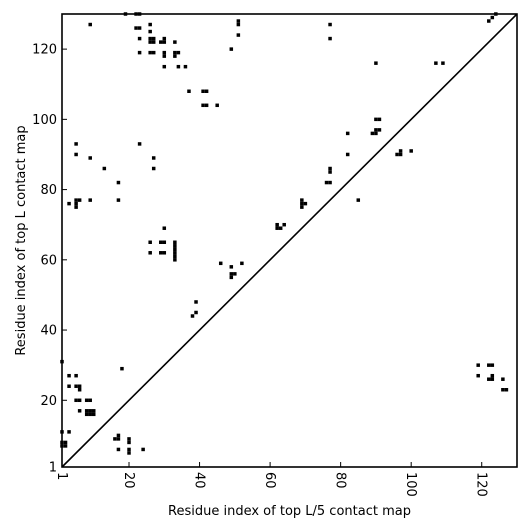  Describe the element at coordinates (48, 260) in the screenshot. I see `y-tick-label: 60` at that location.